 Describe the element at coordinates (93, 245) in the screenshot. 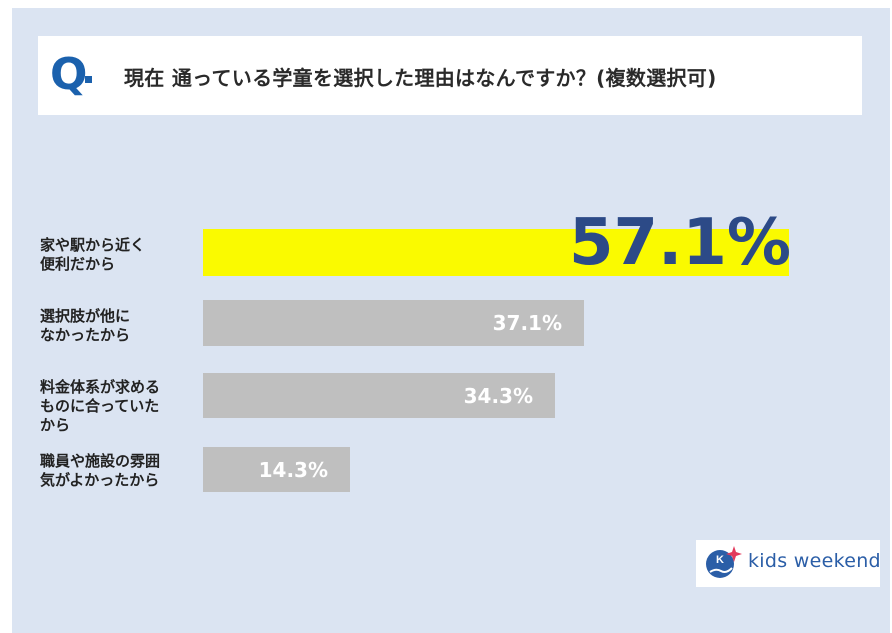

I see `category-label-line: 家や駅から近く` at that location.